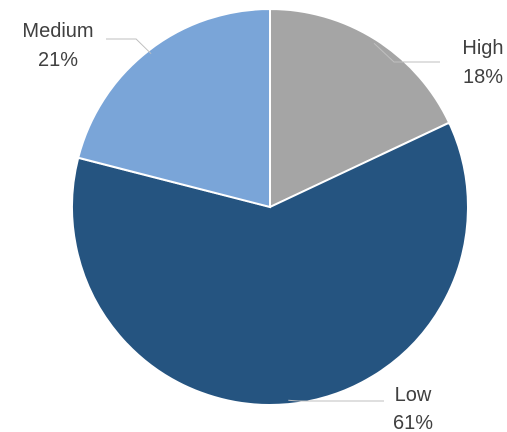 This screenshot has height=432, width=507. Describe the element at coordinates (57, 31) in the screenshot. I see `label-medium-category: Medium` at that location.